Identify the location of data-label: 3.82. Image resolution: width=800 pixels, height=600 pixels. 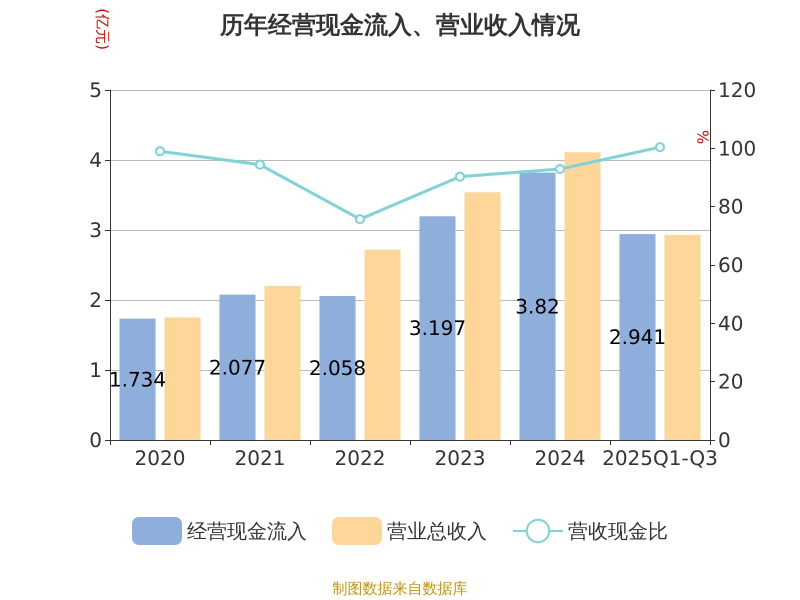
(537, 306).